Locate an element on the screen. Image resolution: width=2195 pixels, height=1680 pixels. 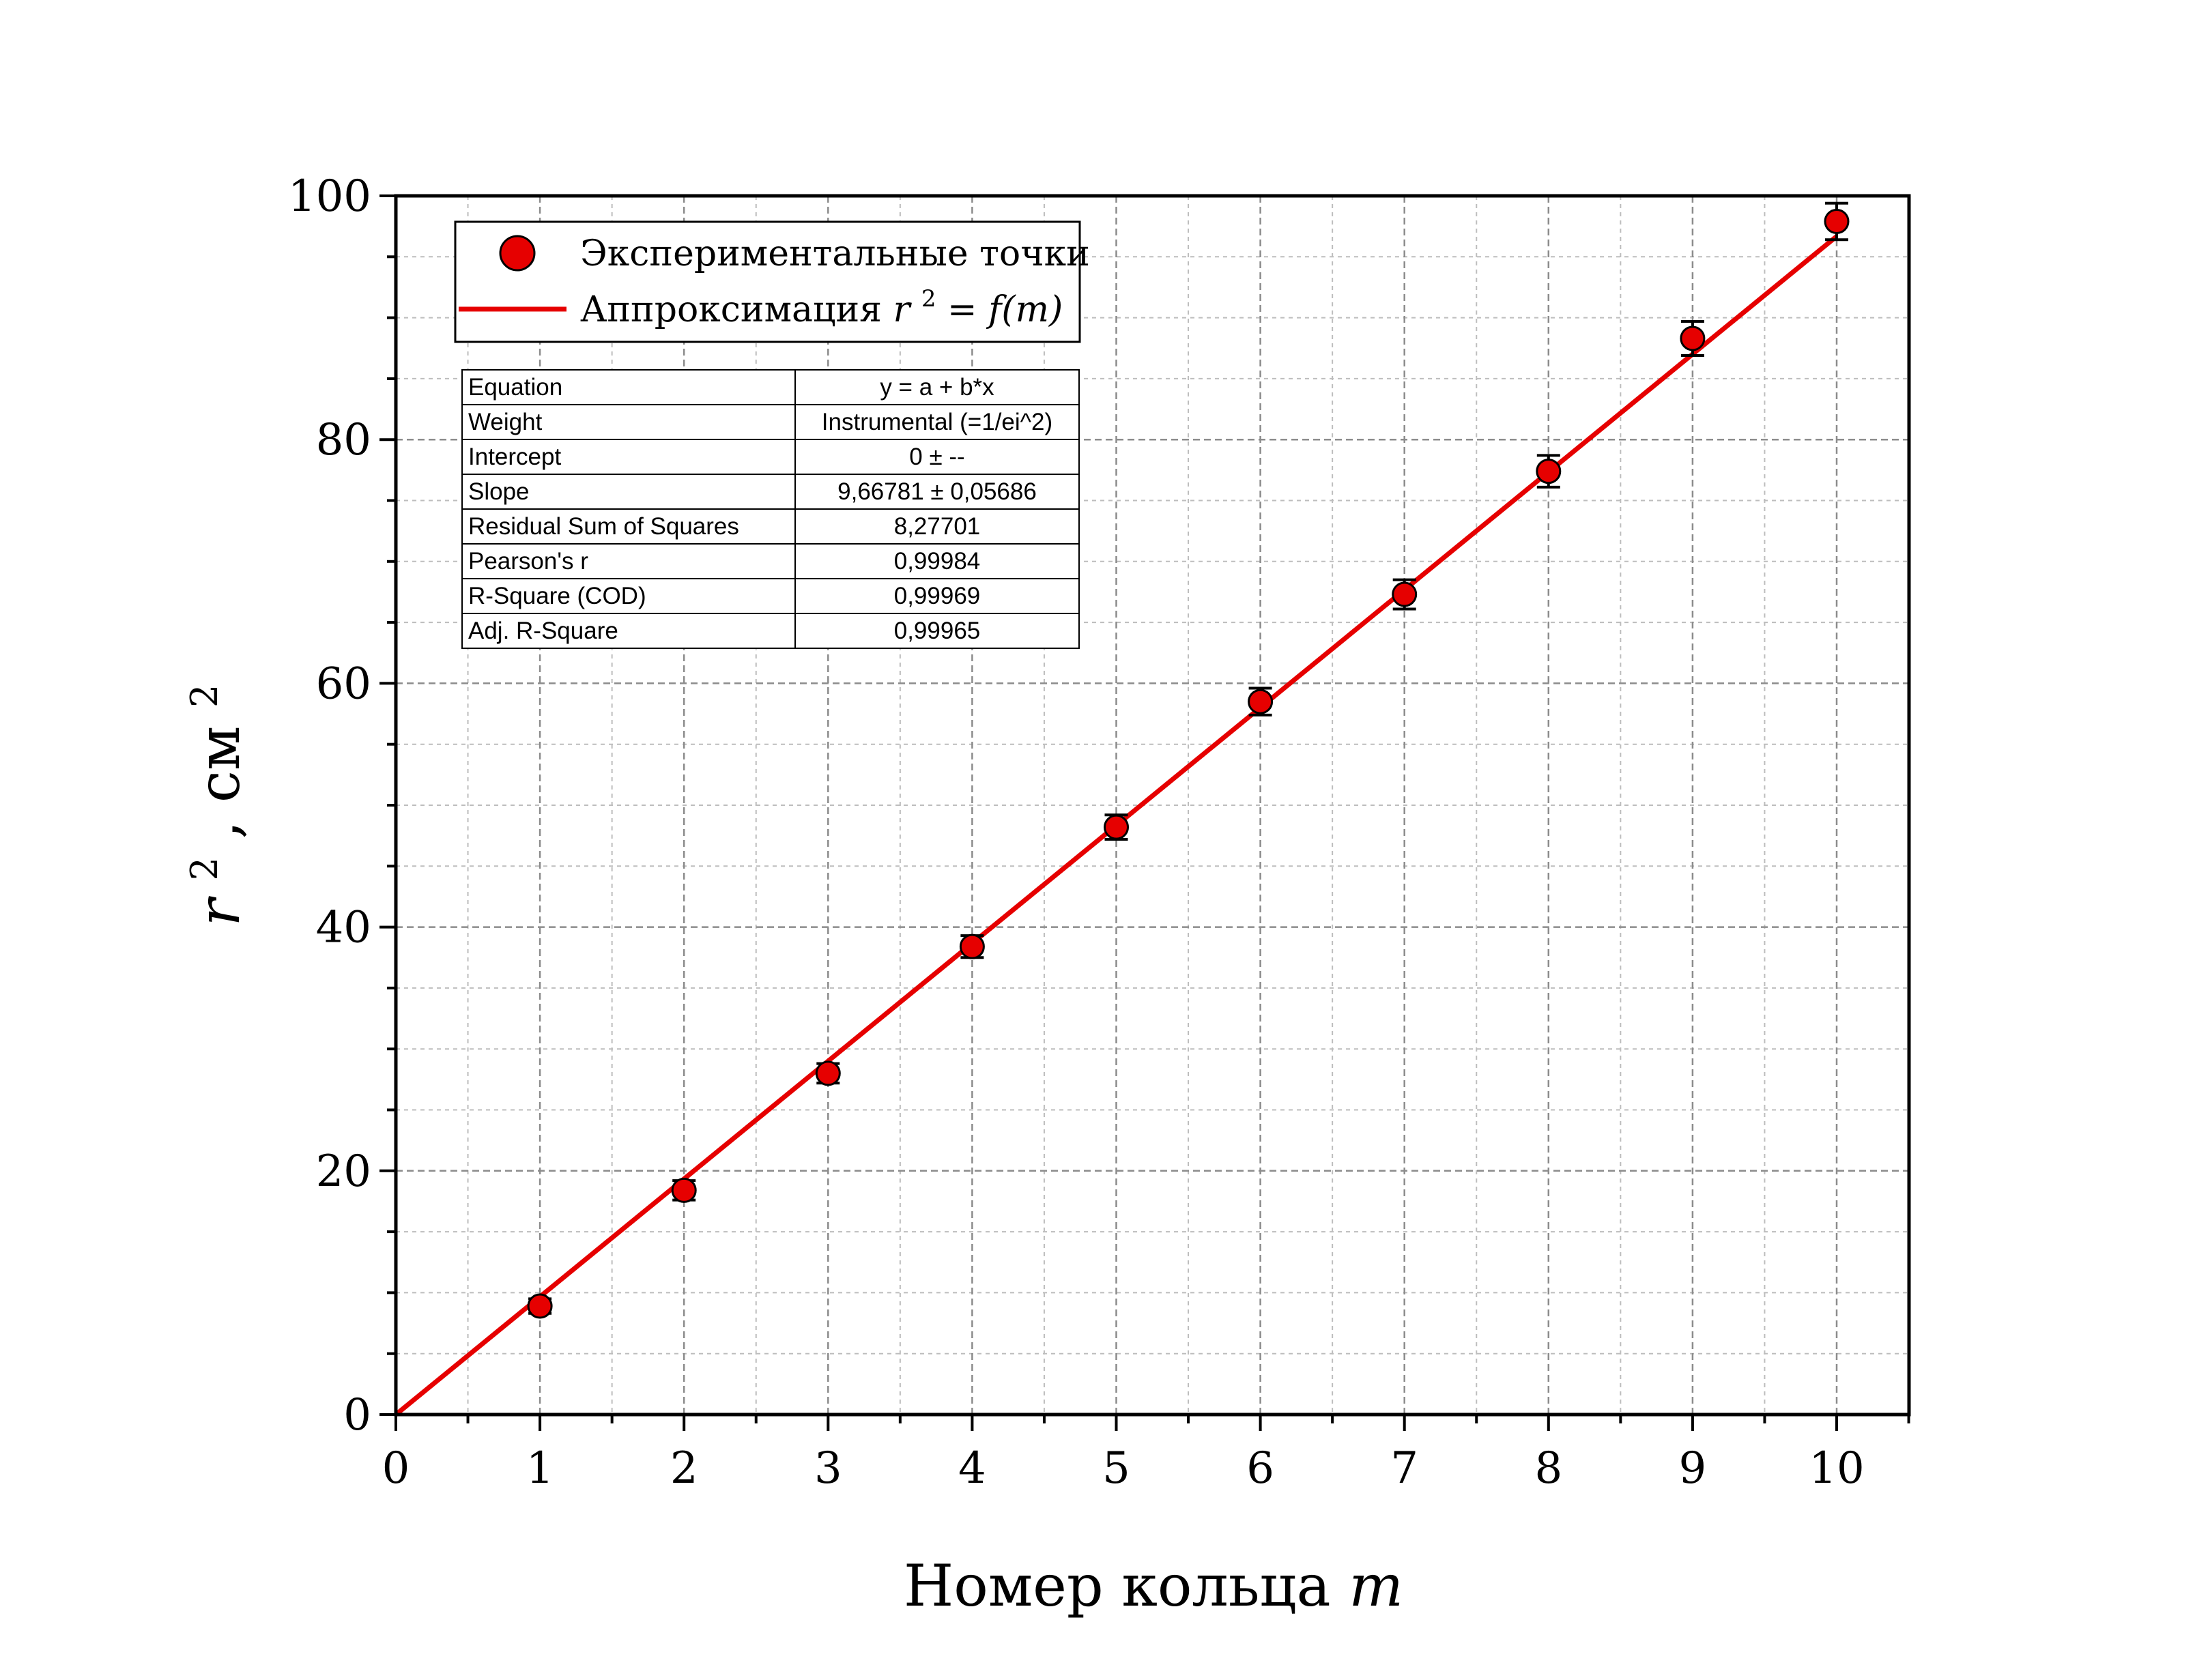
table-row: R-Square (COD) 0,99969 is located at coordinates (770, 596).